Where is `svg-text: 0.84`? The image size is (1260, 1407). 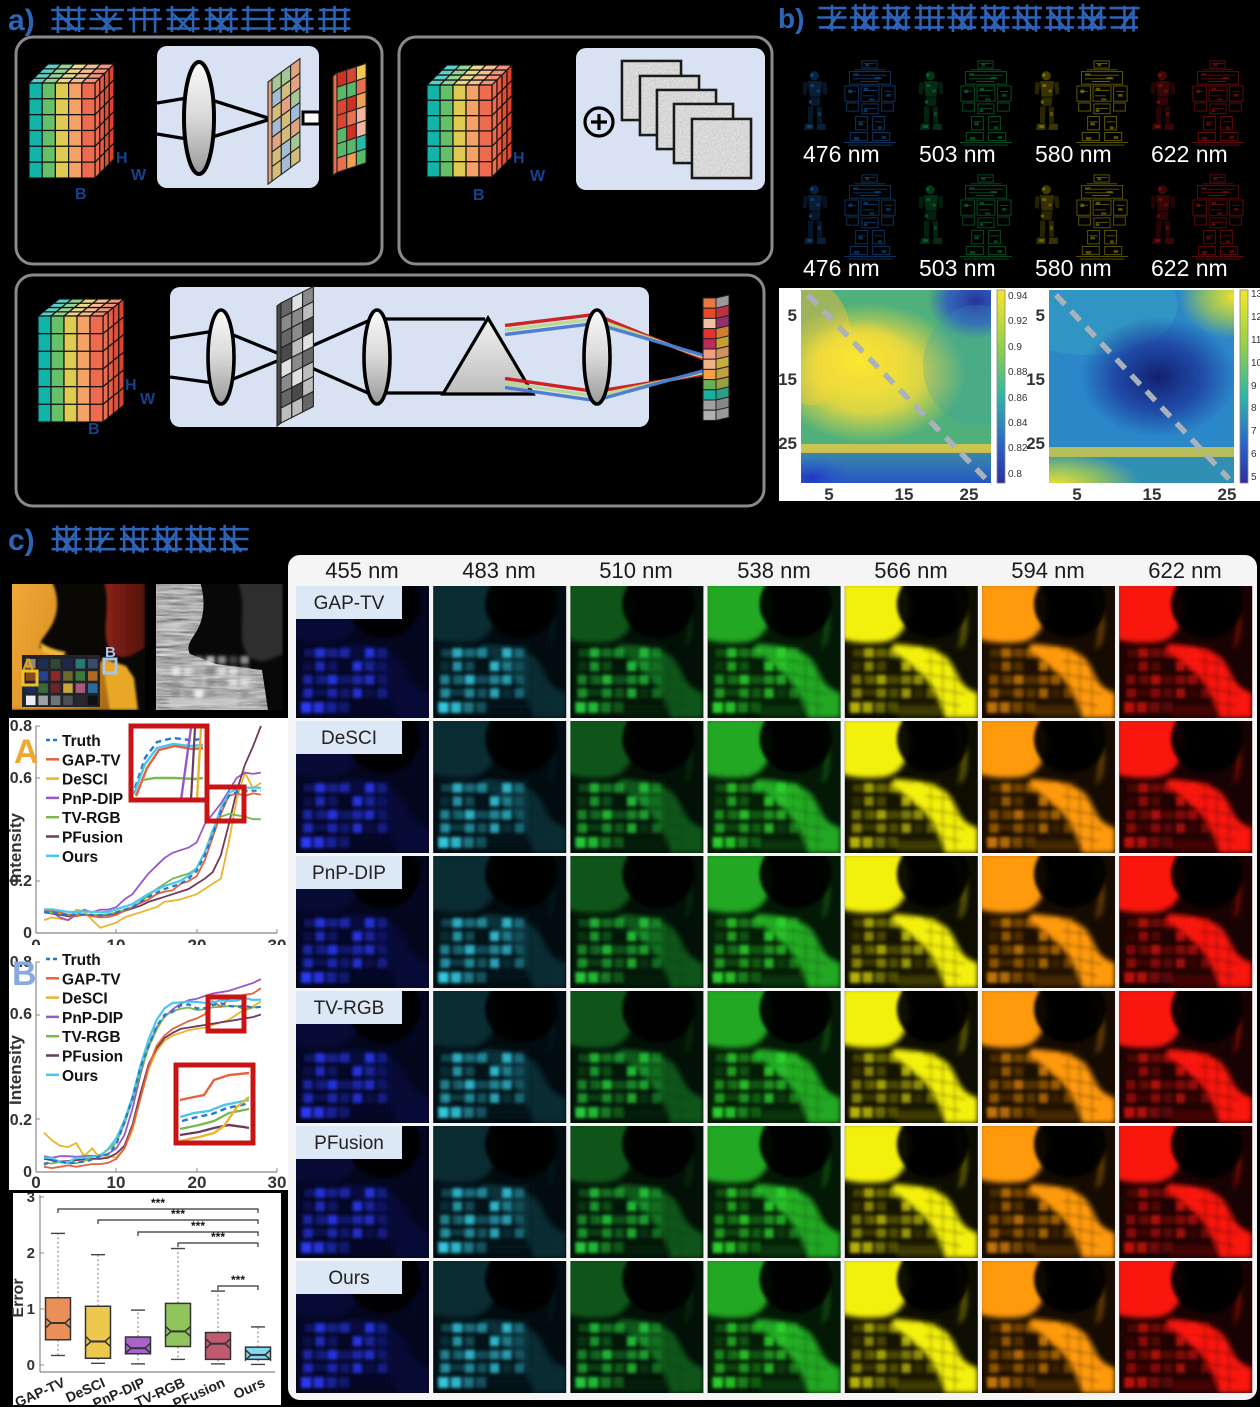
svg-text: 0.84 is located at coordinates (1018, 423).